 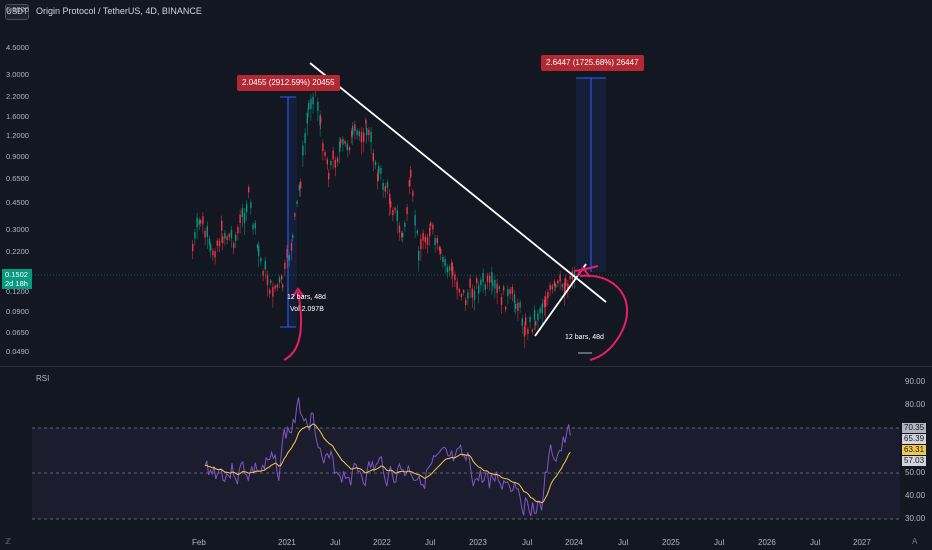 What do you see at coordinates (914, 439) in the screenshot?
I see `rsi-tag-2: 65.39` at bounding box center [914, 439].